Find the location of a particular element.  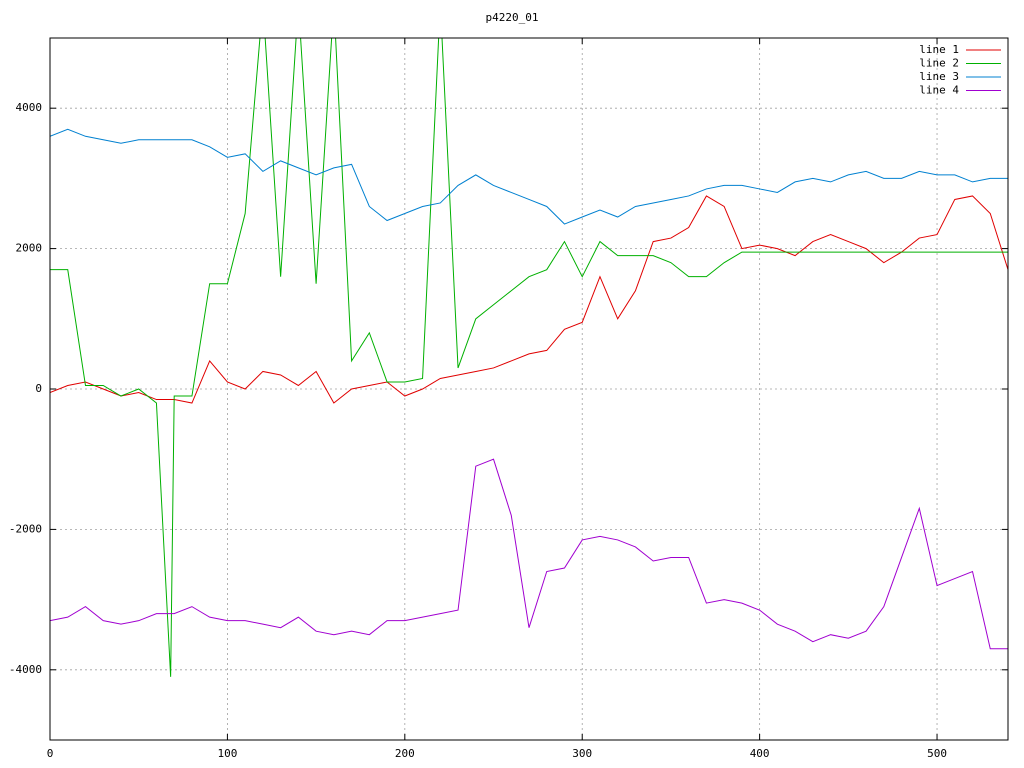

legend-label: line 4 is located at coordinates (939, 90).